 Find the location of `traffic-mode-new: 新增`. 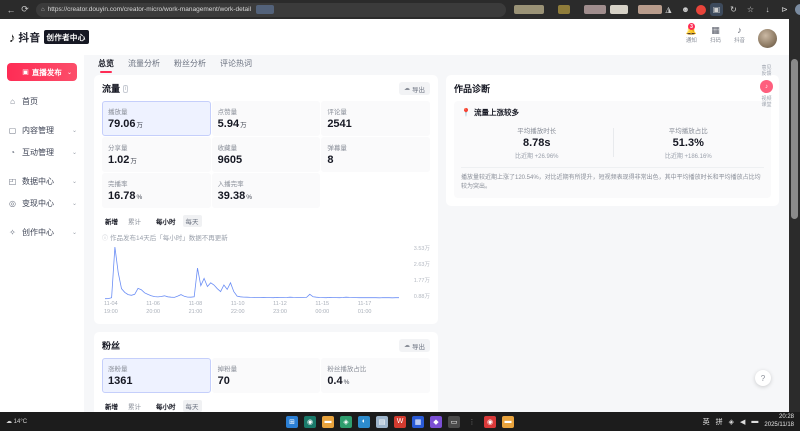

traffic-mode-new: 新增 is located at coordinates (111, 222).